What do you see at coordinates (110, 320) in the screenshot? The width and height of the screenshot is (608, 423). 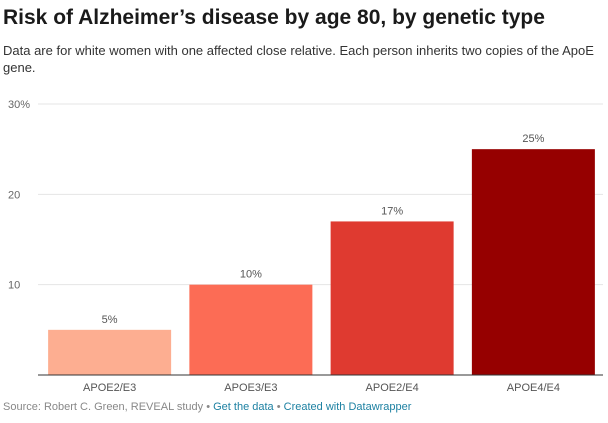 I see `bar-value-label: 5%` at bounding box center [110, 320].